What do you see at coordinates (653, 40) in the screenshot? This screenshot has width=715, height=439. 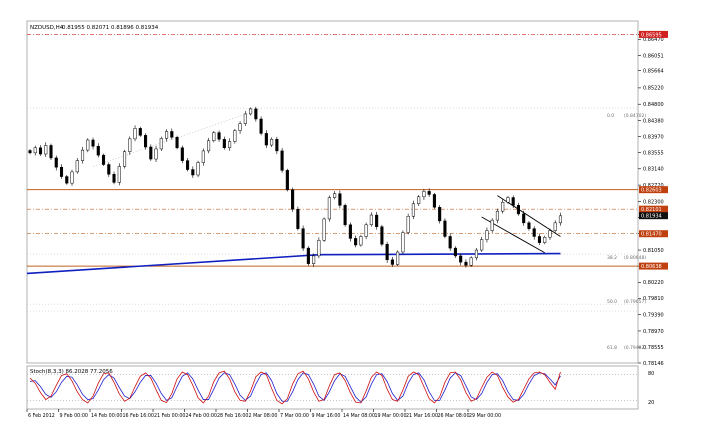 I see `price-tick-label: 0.86470` at bounding box center [653, 40].